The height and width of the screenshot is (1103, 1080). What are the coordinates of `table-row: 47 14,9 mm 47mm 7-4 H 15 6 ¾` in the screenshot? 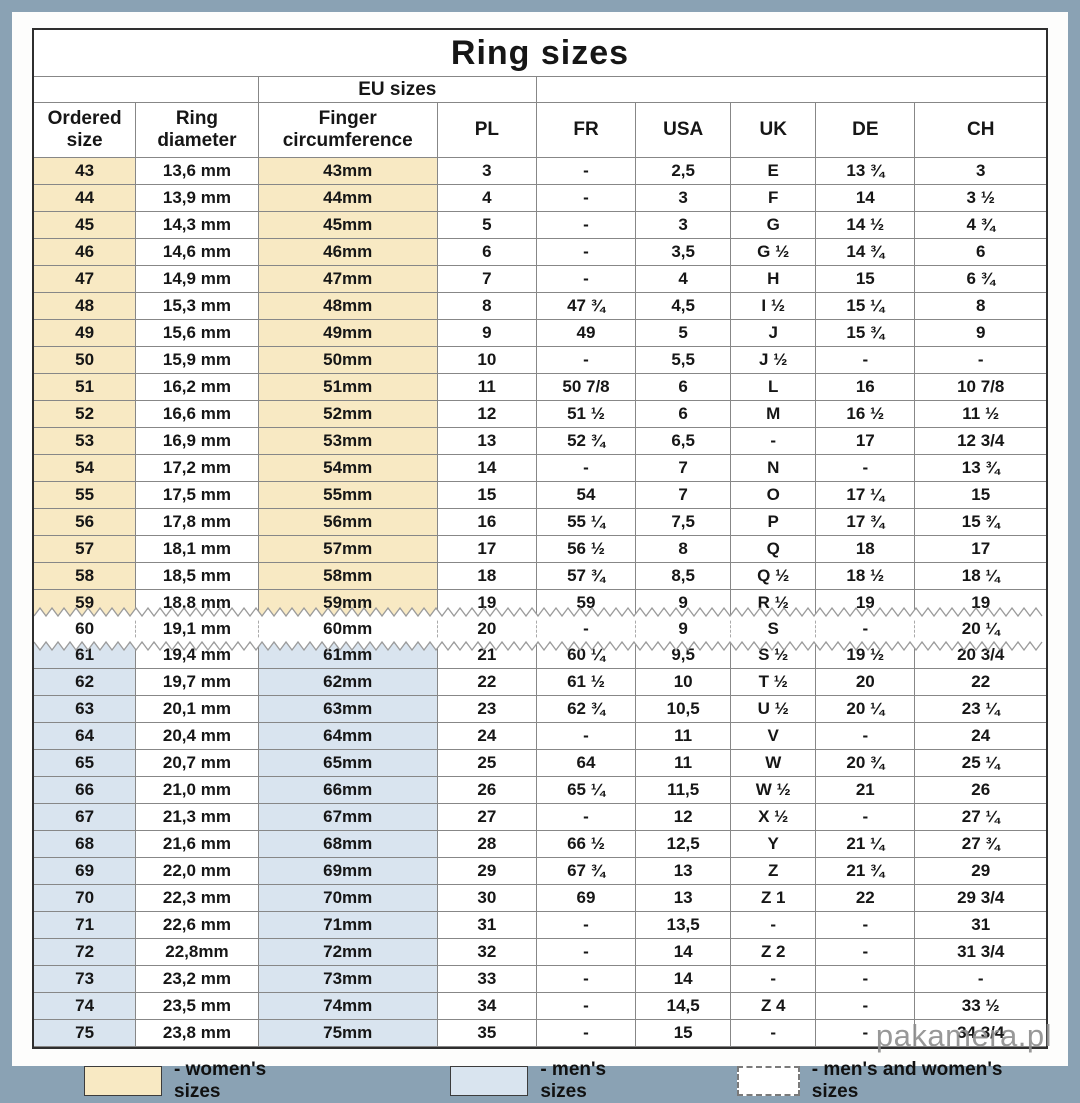 It's located at (540, 279).